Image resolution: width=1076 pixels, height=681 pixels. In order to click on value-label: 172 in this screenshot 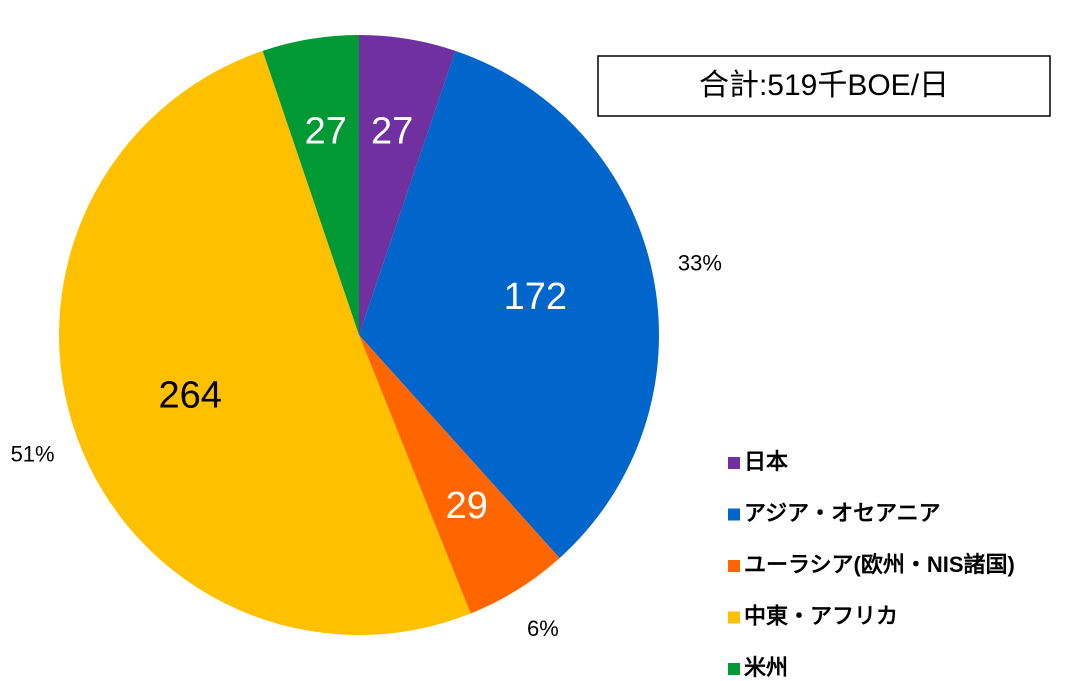, I will do `click(535, 297)`.